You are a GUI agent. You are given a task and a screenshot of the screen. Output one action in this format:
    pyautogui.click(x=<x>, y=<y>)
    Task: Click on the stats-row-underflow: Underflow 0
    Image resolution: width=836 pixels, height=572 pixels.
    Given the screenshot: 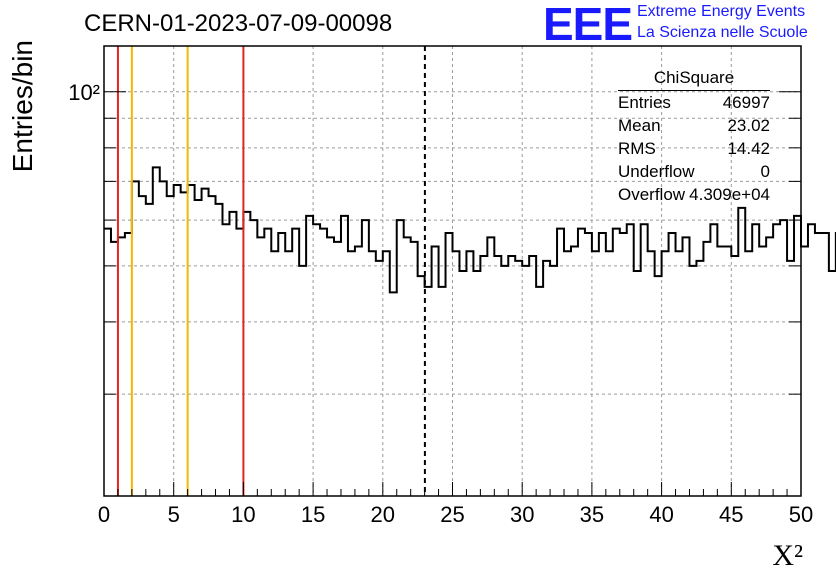 What is the action you would take?
    pyautogui.click(x=694, y=171)
    